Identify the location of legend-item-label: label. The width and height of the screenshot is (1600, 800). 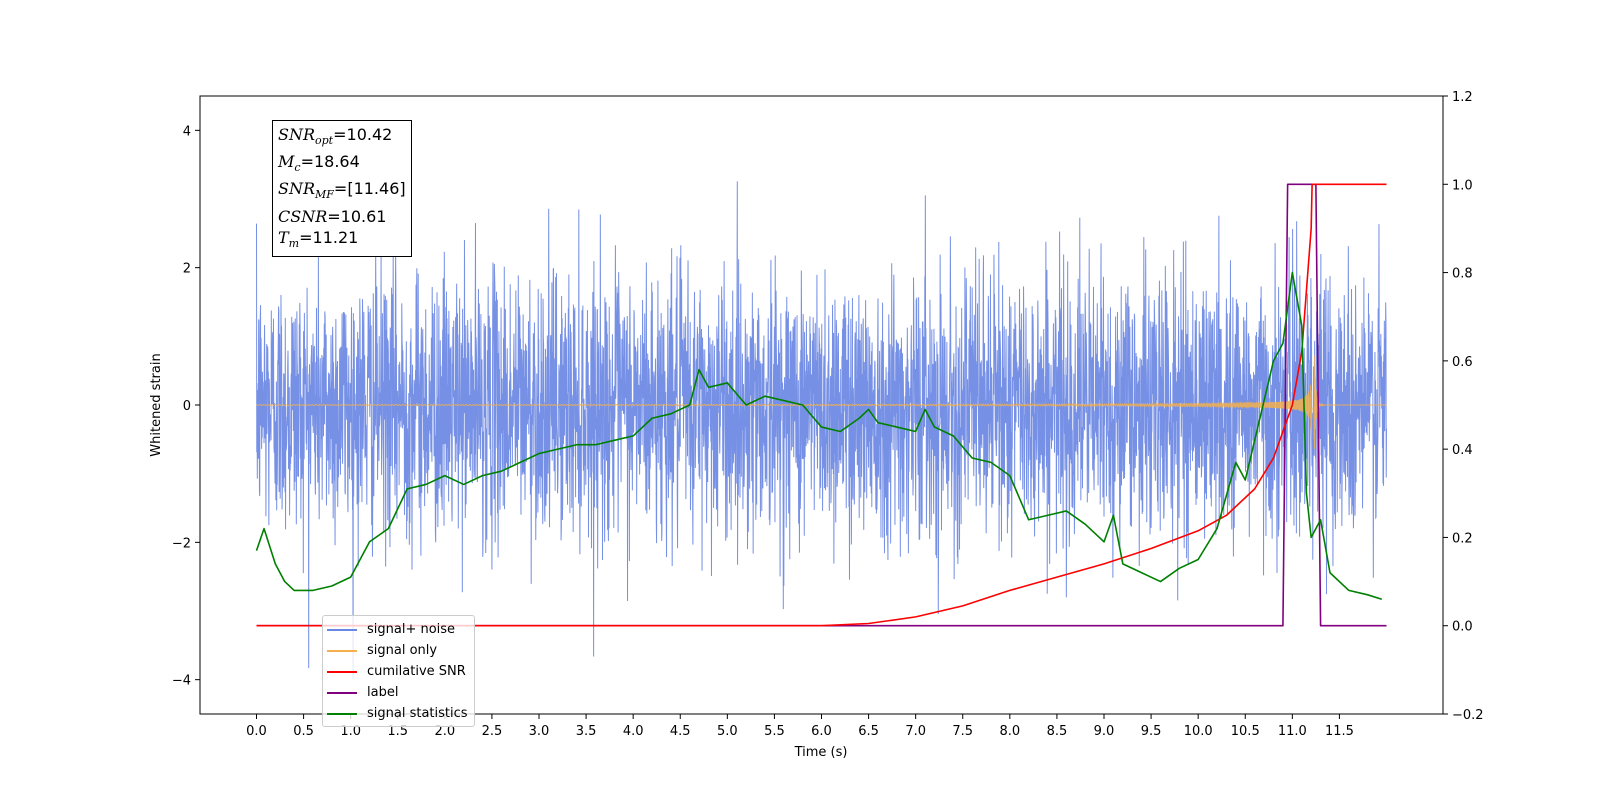
(397, 692).